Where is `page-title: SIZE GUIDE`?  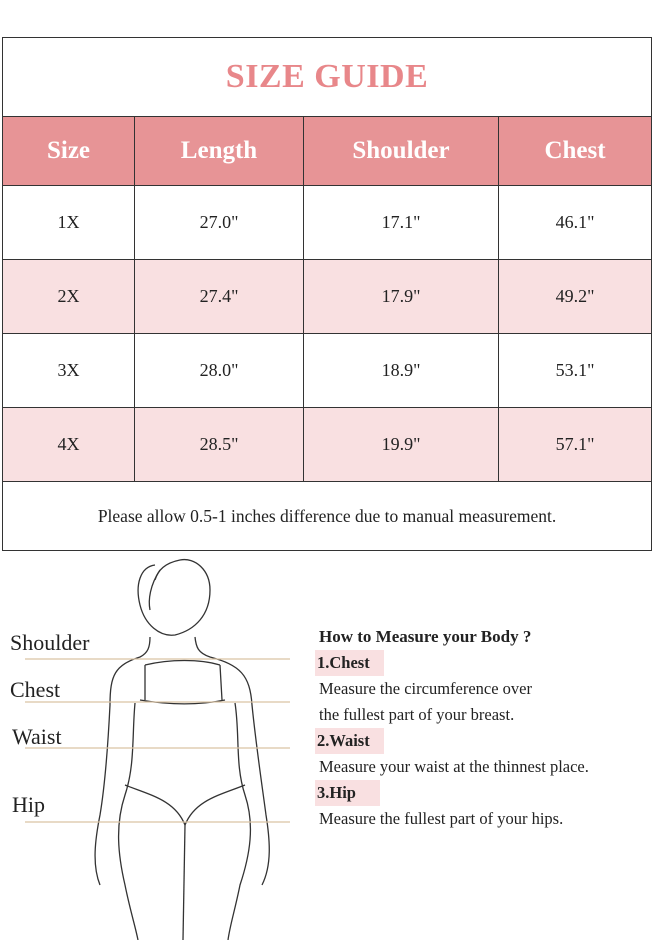
page-title: SIZE GUIDE is located at coordinates (327, 77).